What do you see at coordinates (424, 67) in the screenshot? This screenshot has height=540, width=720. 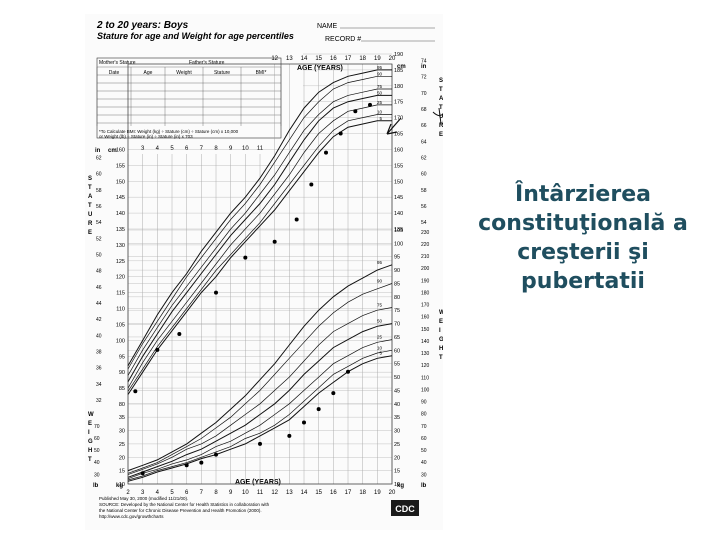 I see `unit-in-right: in` at bounding box center [424, 67].